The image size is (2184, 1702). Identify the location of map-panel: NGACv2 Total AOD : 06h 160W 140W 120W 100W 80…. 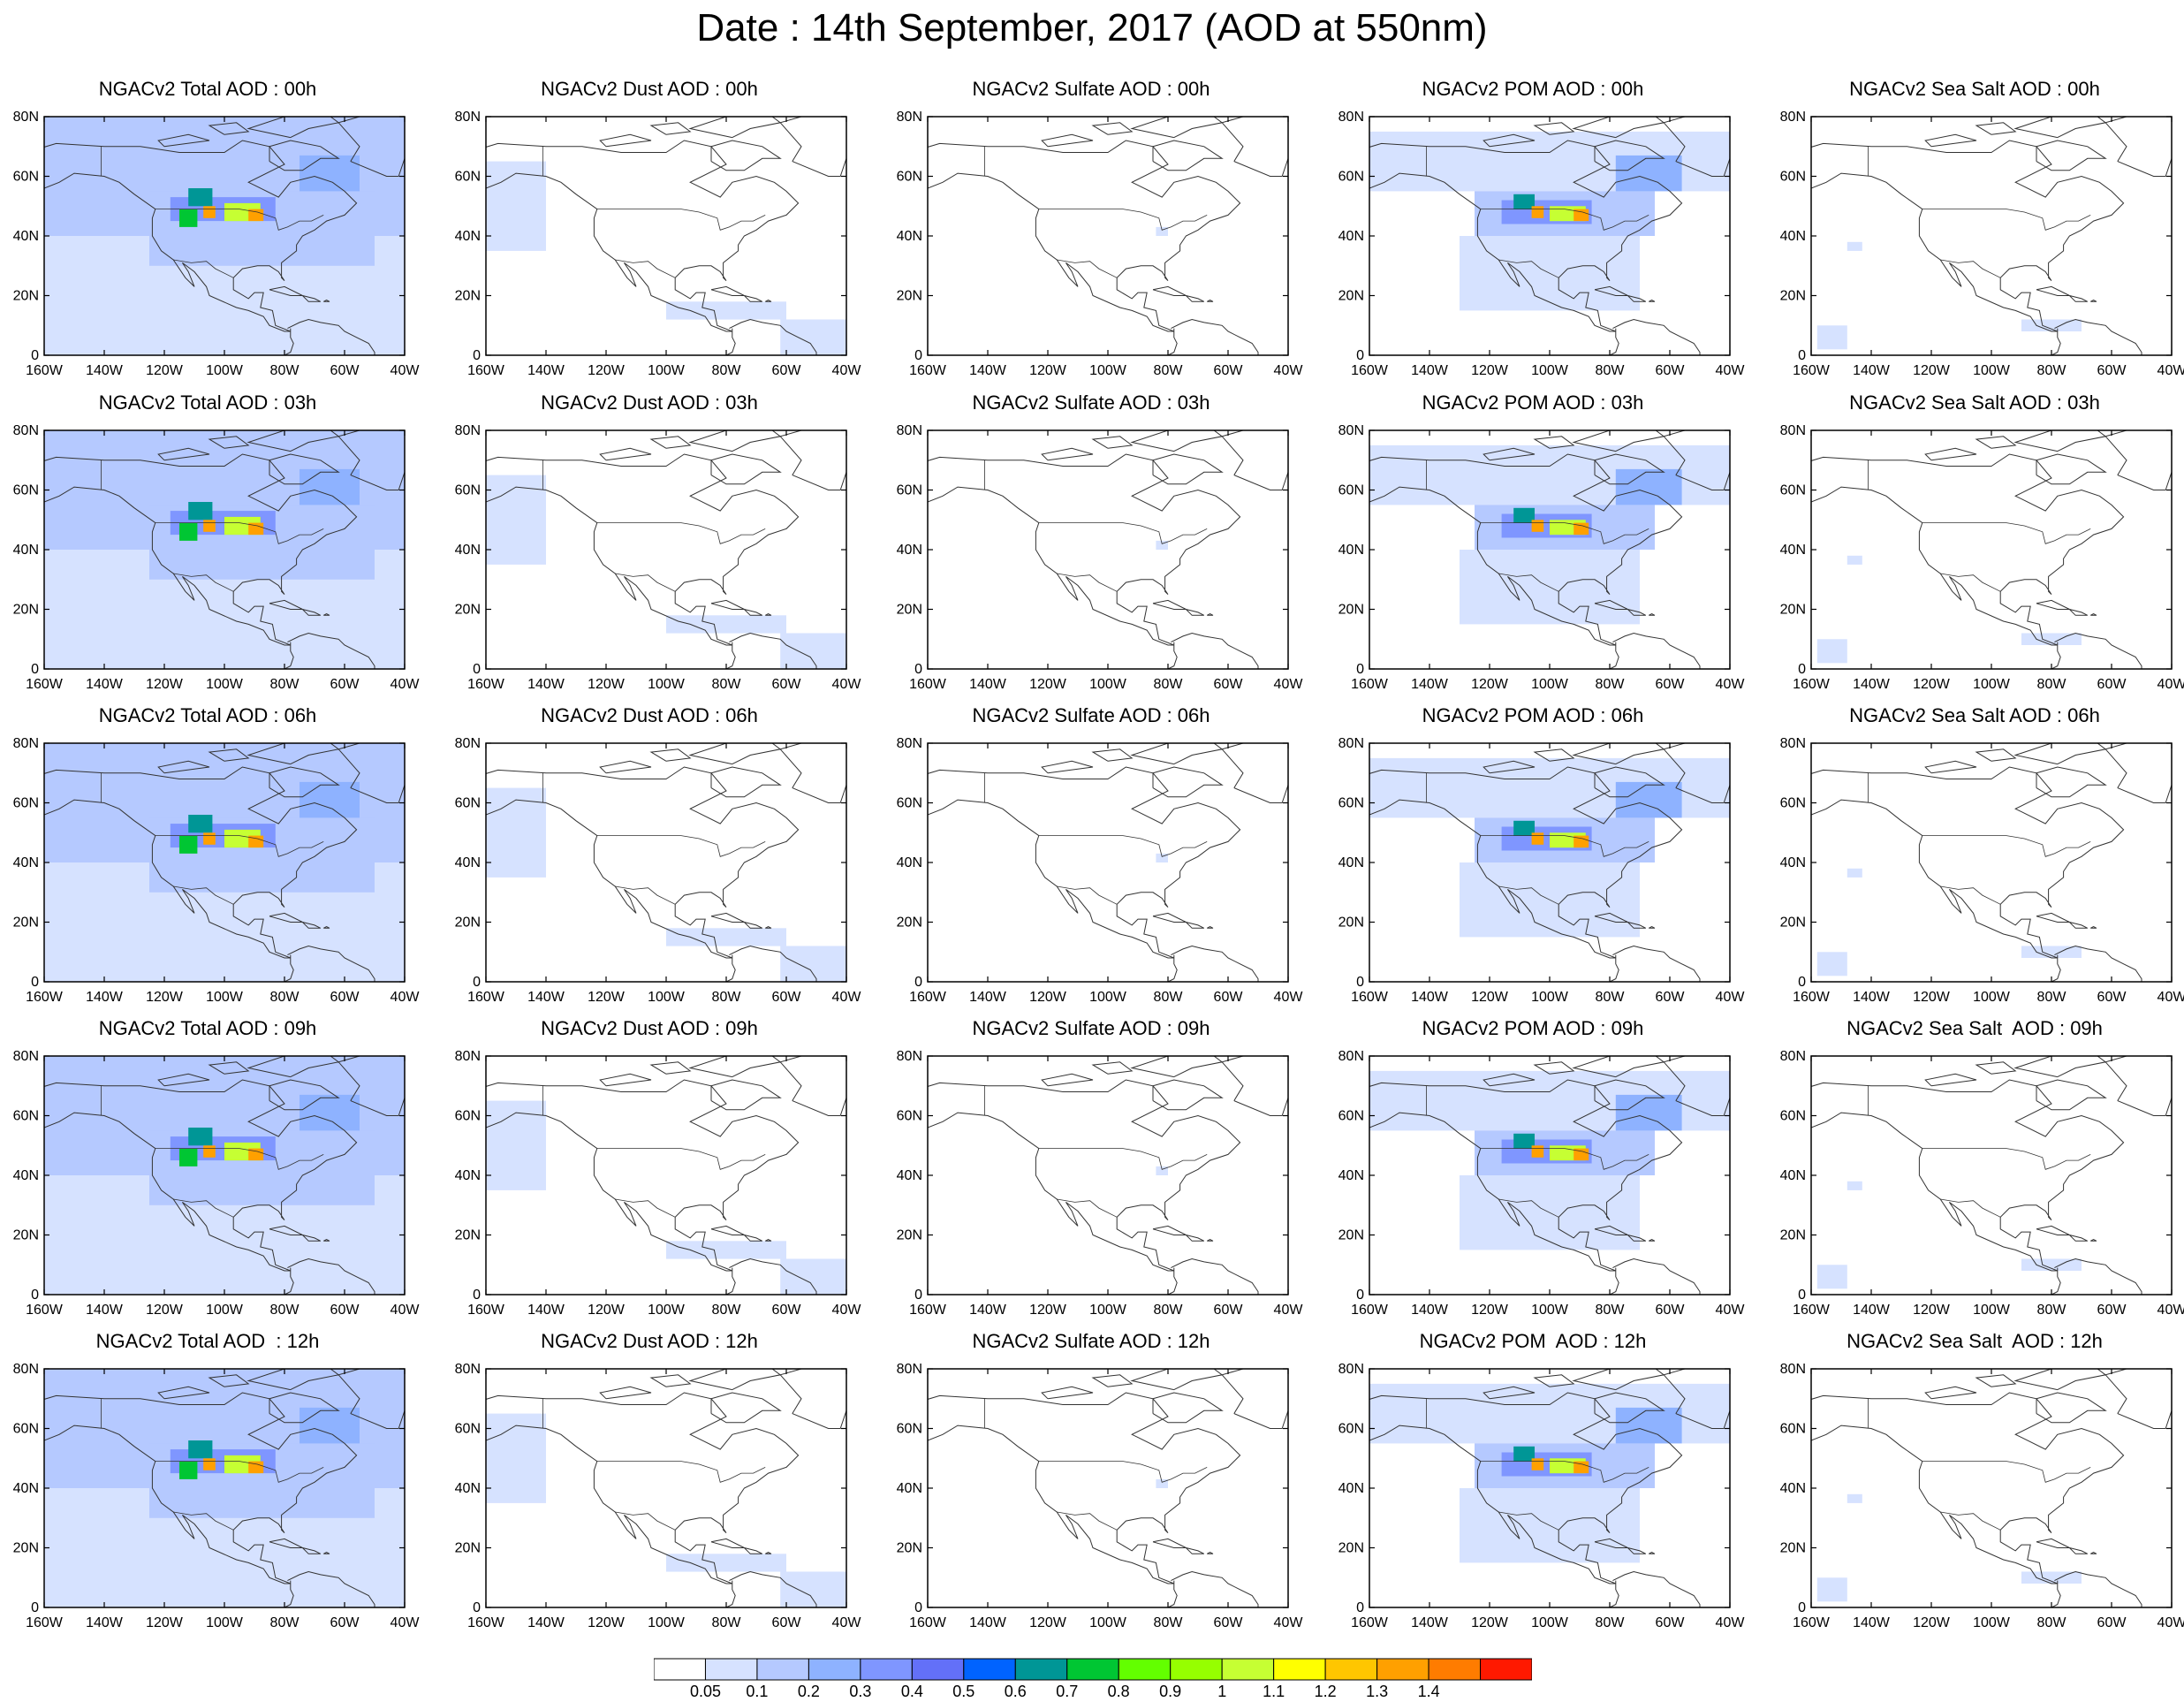
(221, 860).